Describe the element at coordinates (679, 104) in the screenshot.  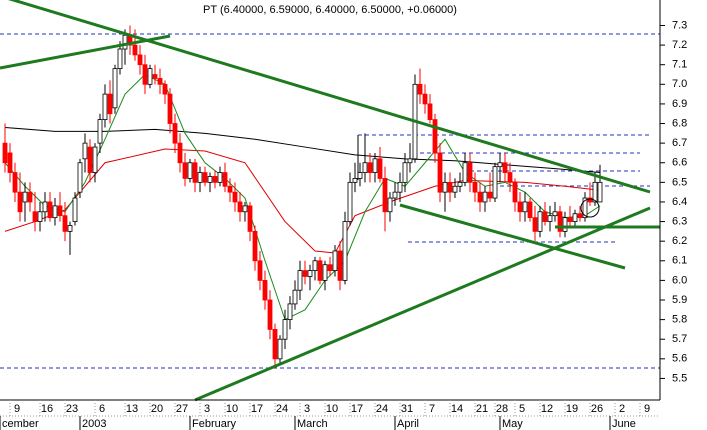
I see `y-tick-label: 6.9` at that location.